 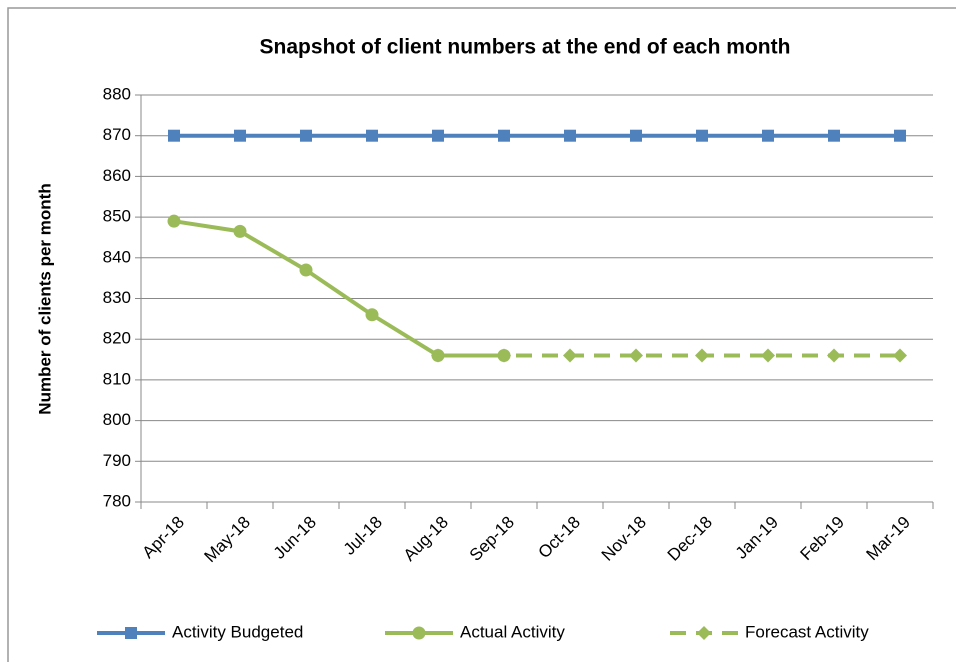 I want to click on y-tick-label: 830, so click(x=117, y=297).